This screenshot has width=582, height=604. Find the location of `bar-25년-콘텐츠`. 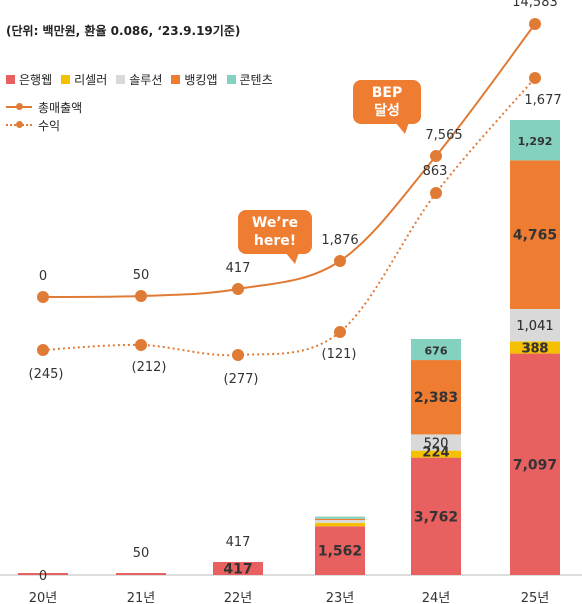

bar-25년-콘텐츠 is located at coordinates (535, 140).